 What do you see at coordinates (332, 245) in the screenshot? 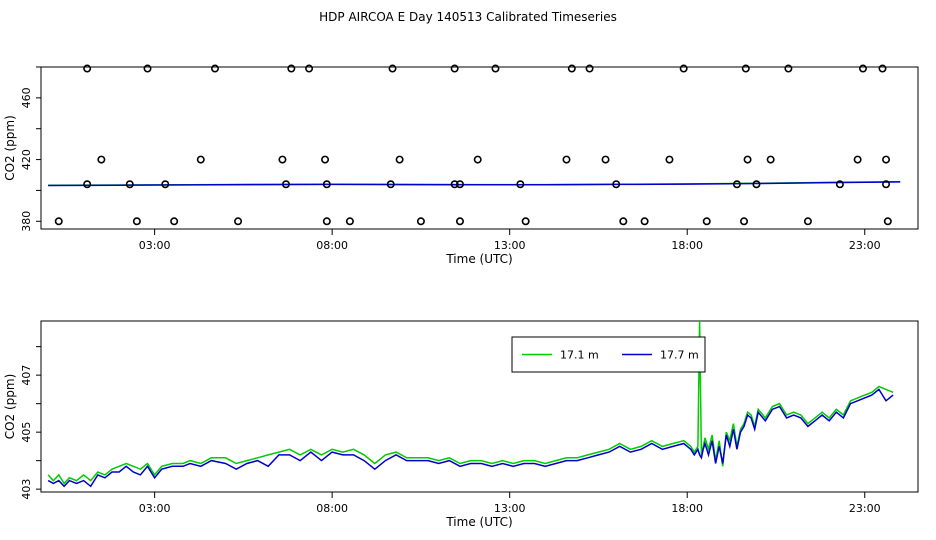
I see `x-tick-label-0-1: 08:00` at bounding box center [332, 245].